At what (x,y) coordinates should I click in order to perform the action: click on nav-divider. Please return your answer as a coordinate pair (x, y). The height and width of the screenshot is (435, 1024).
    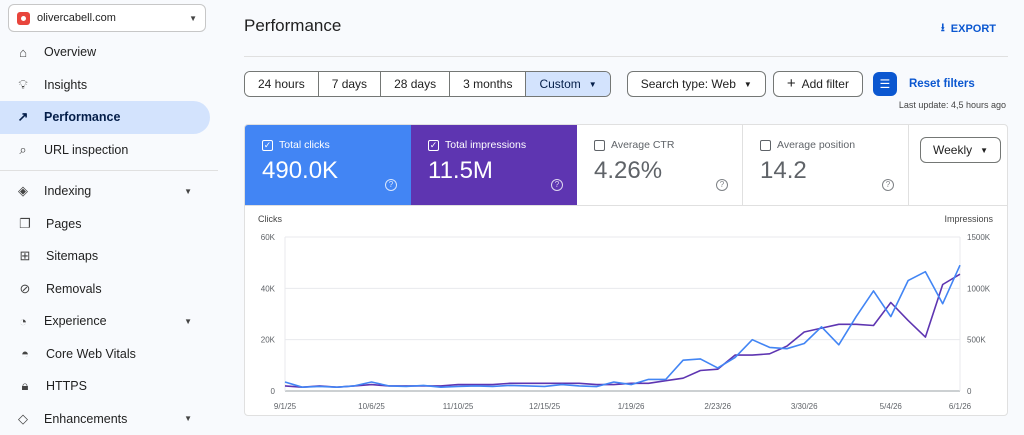
    Looking at the image, I should click on (109, 170).